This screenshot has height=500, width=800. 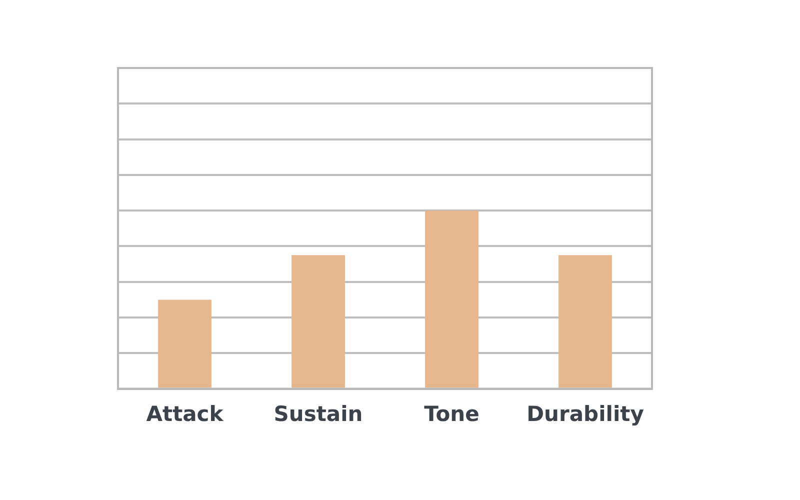 What do you see at coordinates (185, 414) in the screenshot?
I see `x-tick-label: Attack` at bounding box center [185, 414].